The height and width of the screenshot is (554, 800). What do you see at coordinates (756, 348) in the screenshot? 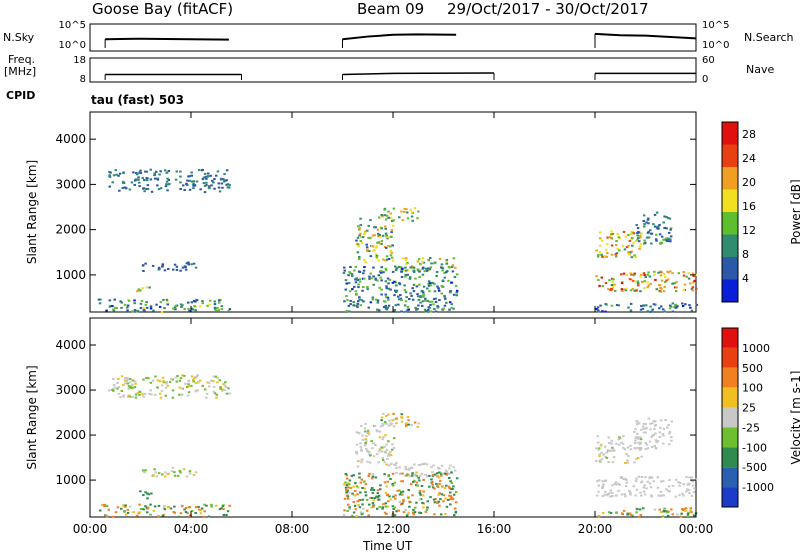
I see `velocity-panel-colorbar-tick-0: 1000` at bounding box center [756, 348].